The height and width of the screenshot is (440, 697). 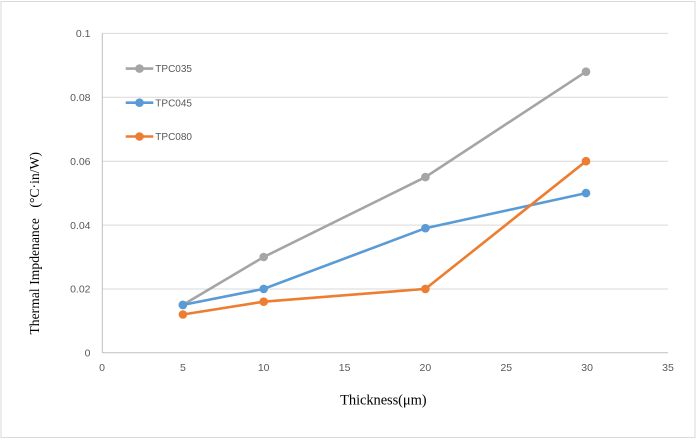 I want to click on svg-text: 0.08, so click(x=80, y=98).